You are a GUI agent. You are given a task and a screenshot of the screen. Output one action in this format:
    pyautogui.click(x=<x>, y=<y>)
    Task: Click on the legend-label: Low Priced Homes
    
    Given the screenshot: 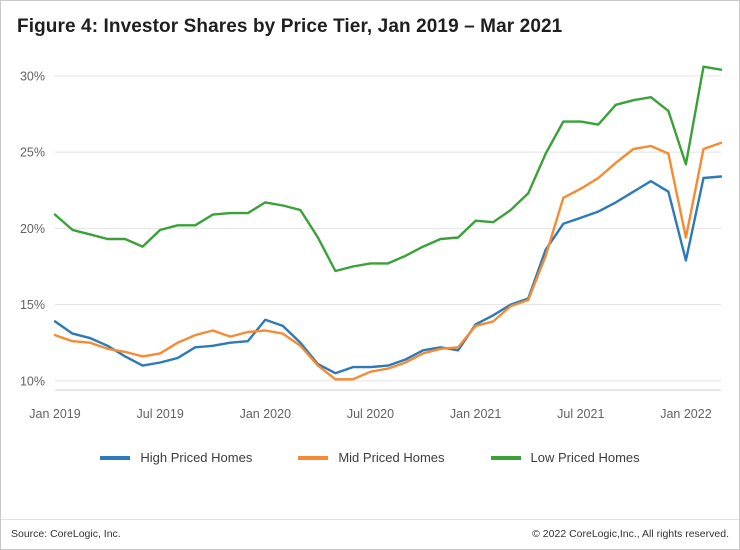 What is the action you would take?
    pyautogui.click(x=585, y=457)
    